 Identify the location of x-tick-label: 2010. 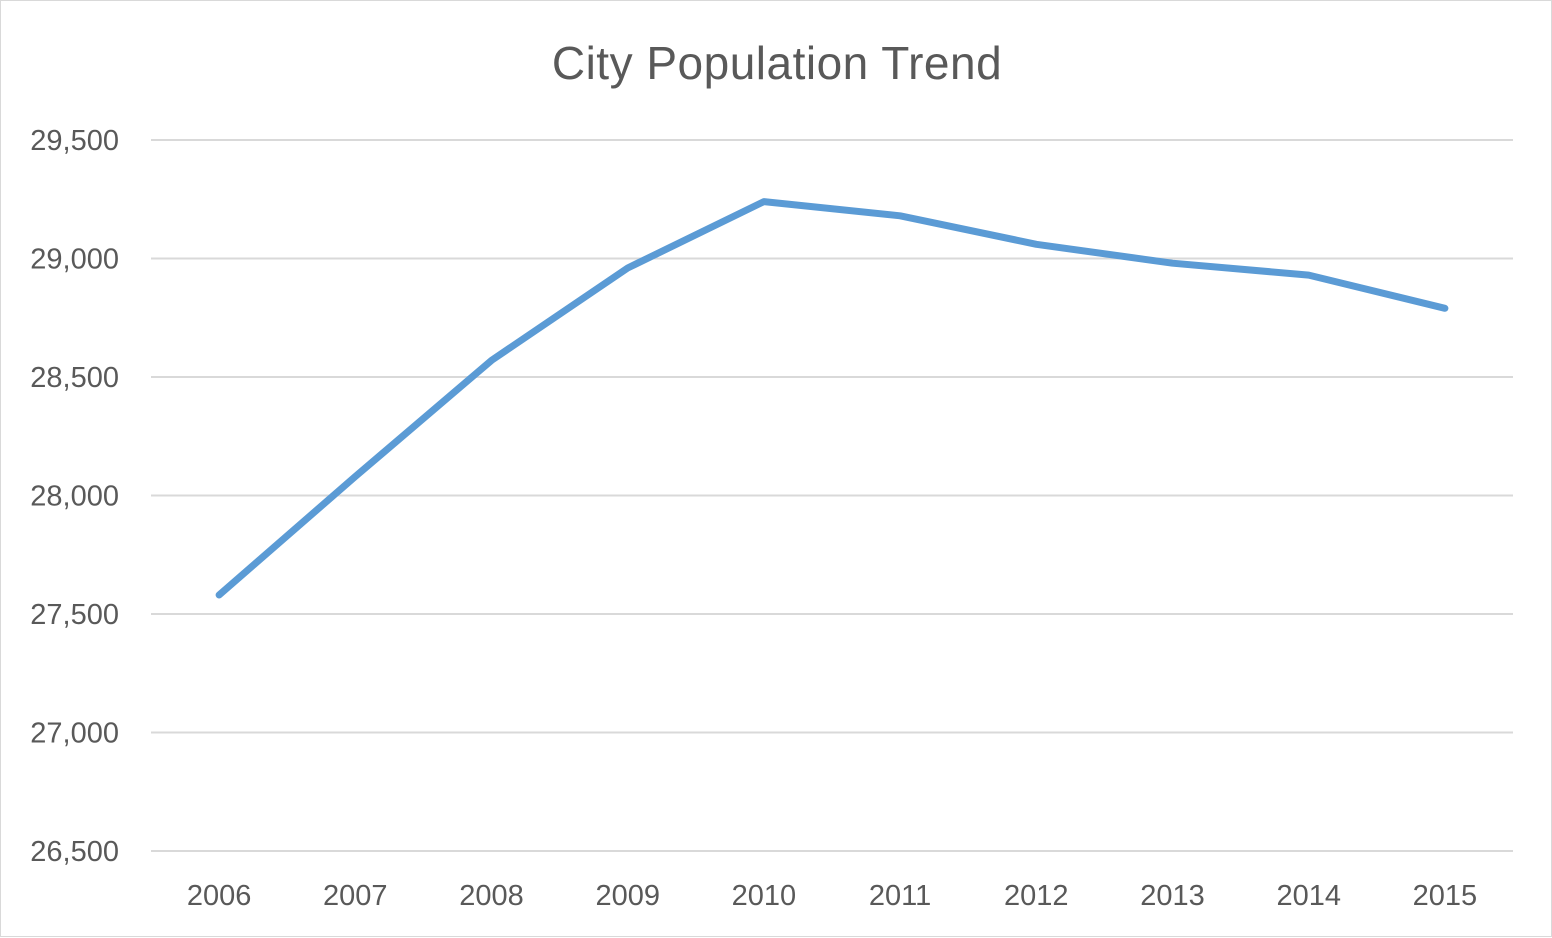
(764, 896).